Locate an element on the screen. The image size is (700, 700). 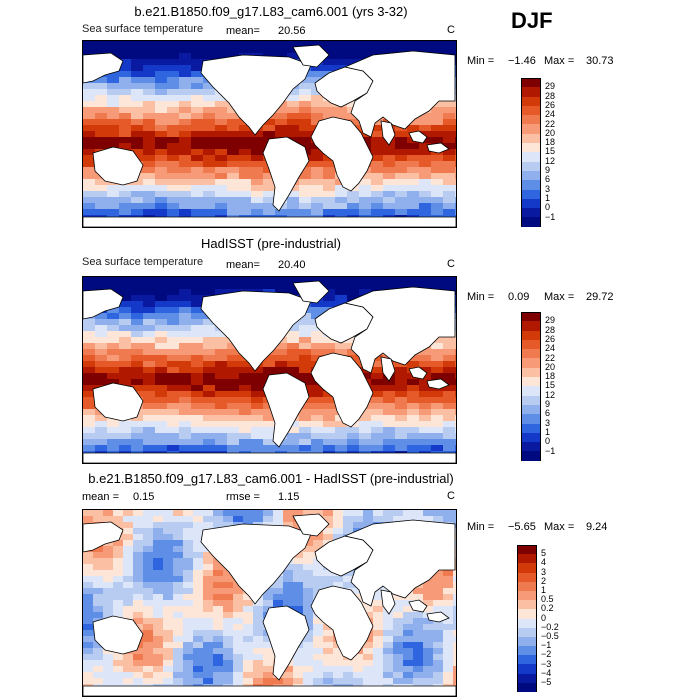
colorbar-swatch is located at coordinates (527, 559).